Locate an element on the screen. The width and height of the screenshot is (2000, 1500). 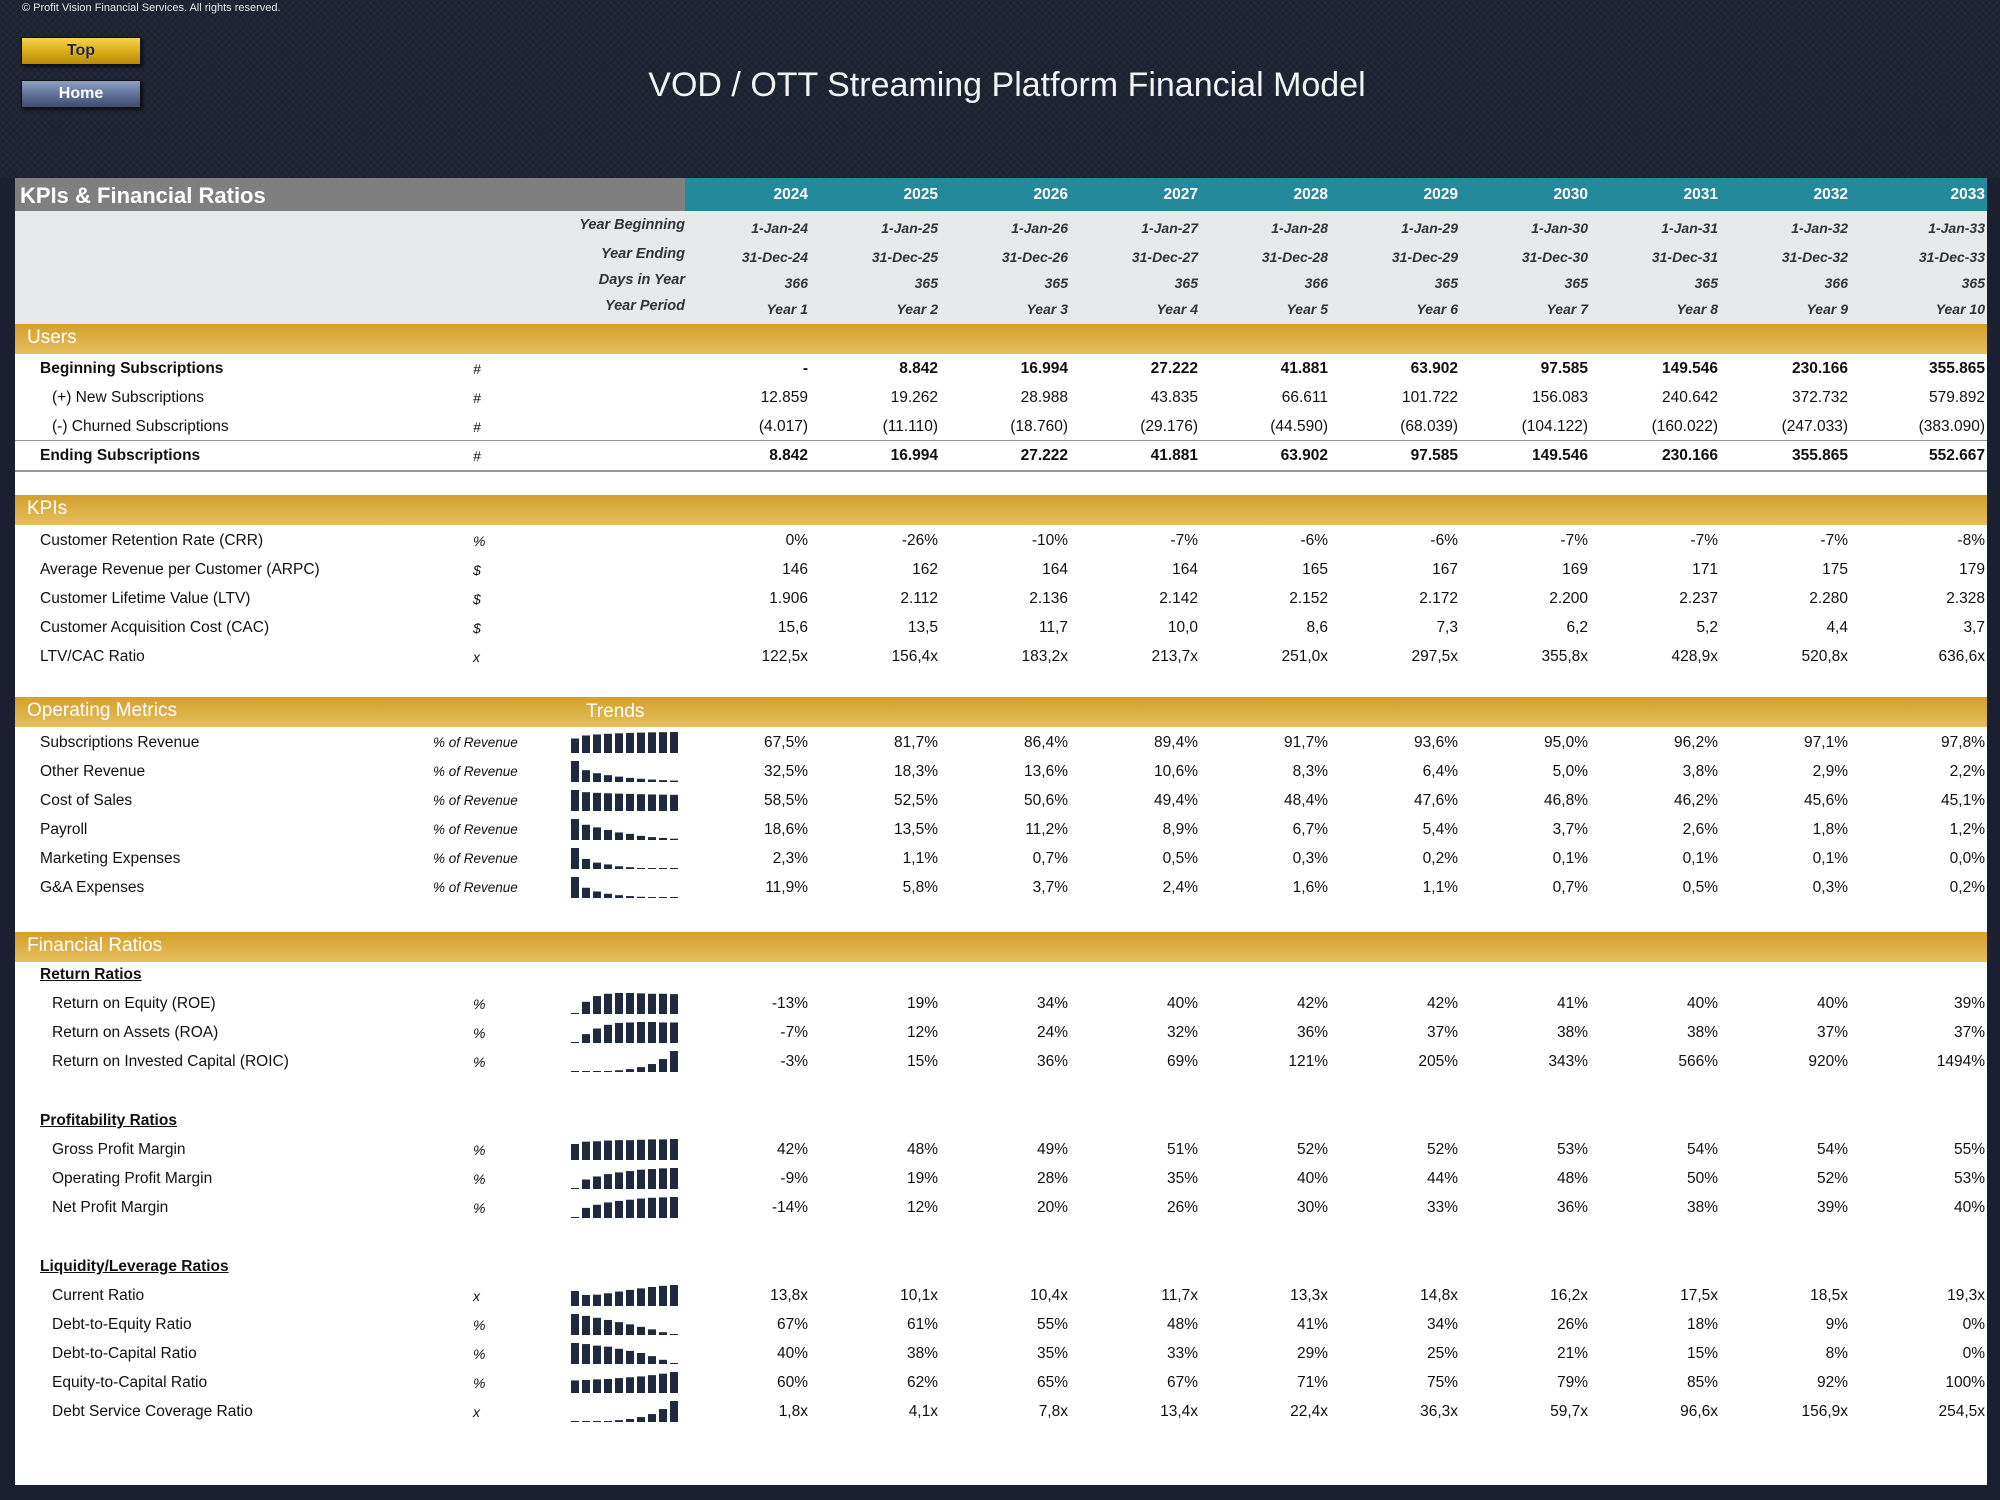
row-value: 59,7x is located at coordinates (1569, 1411).